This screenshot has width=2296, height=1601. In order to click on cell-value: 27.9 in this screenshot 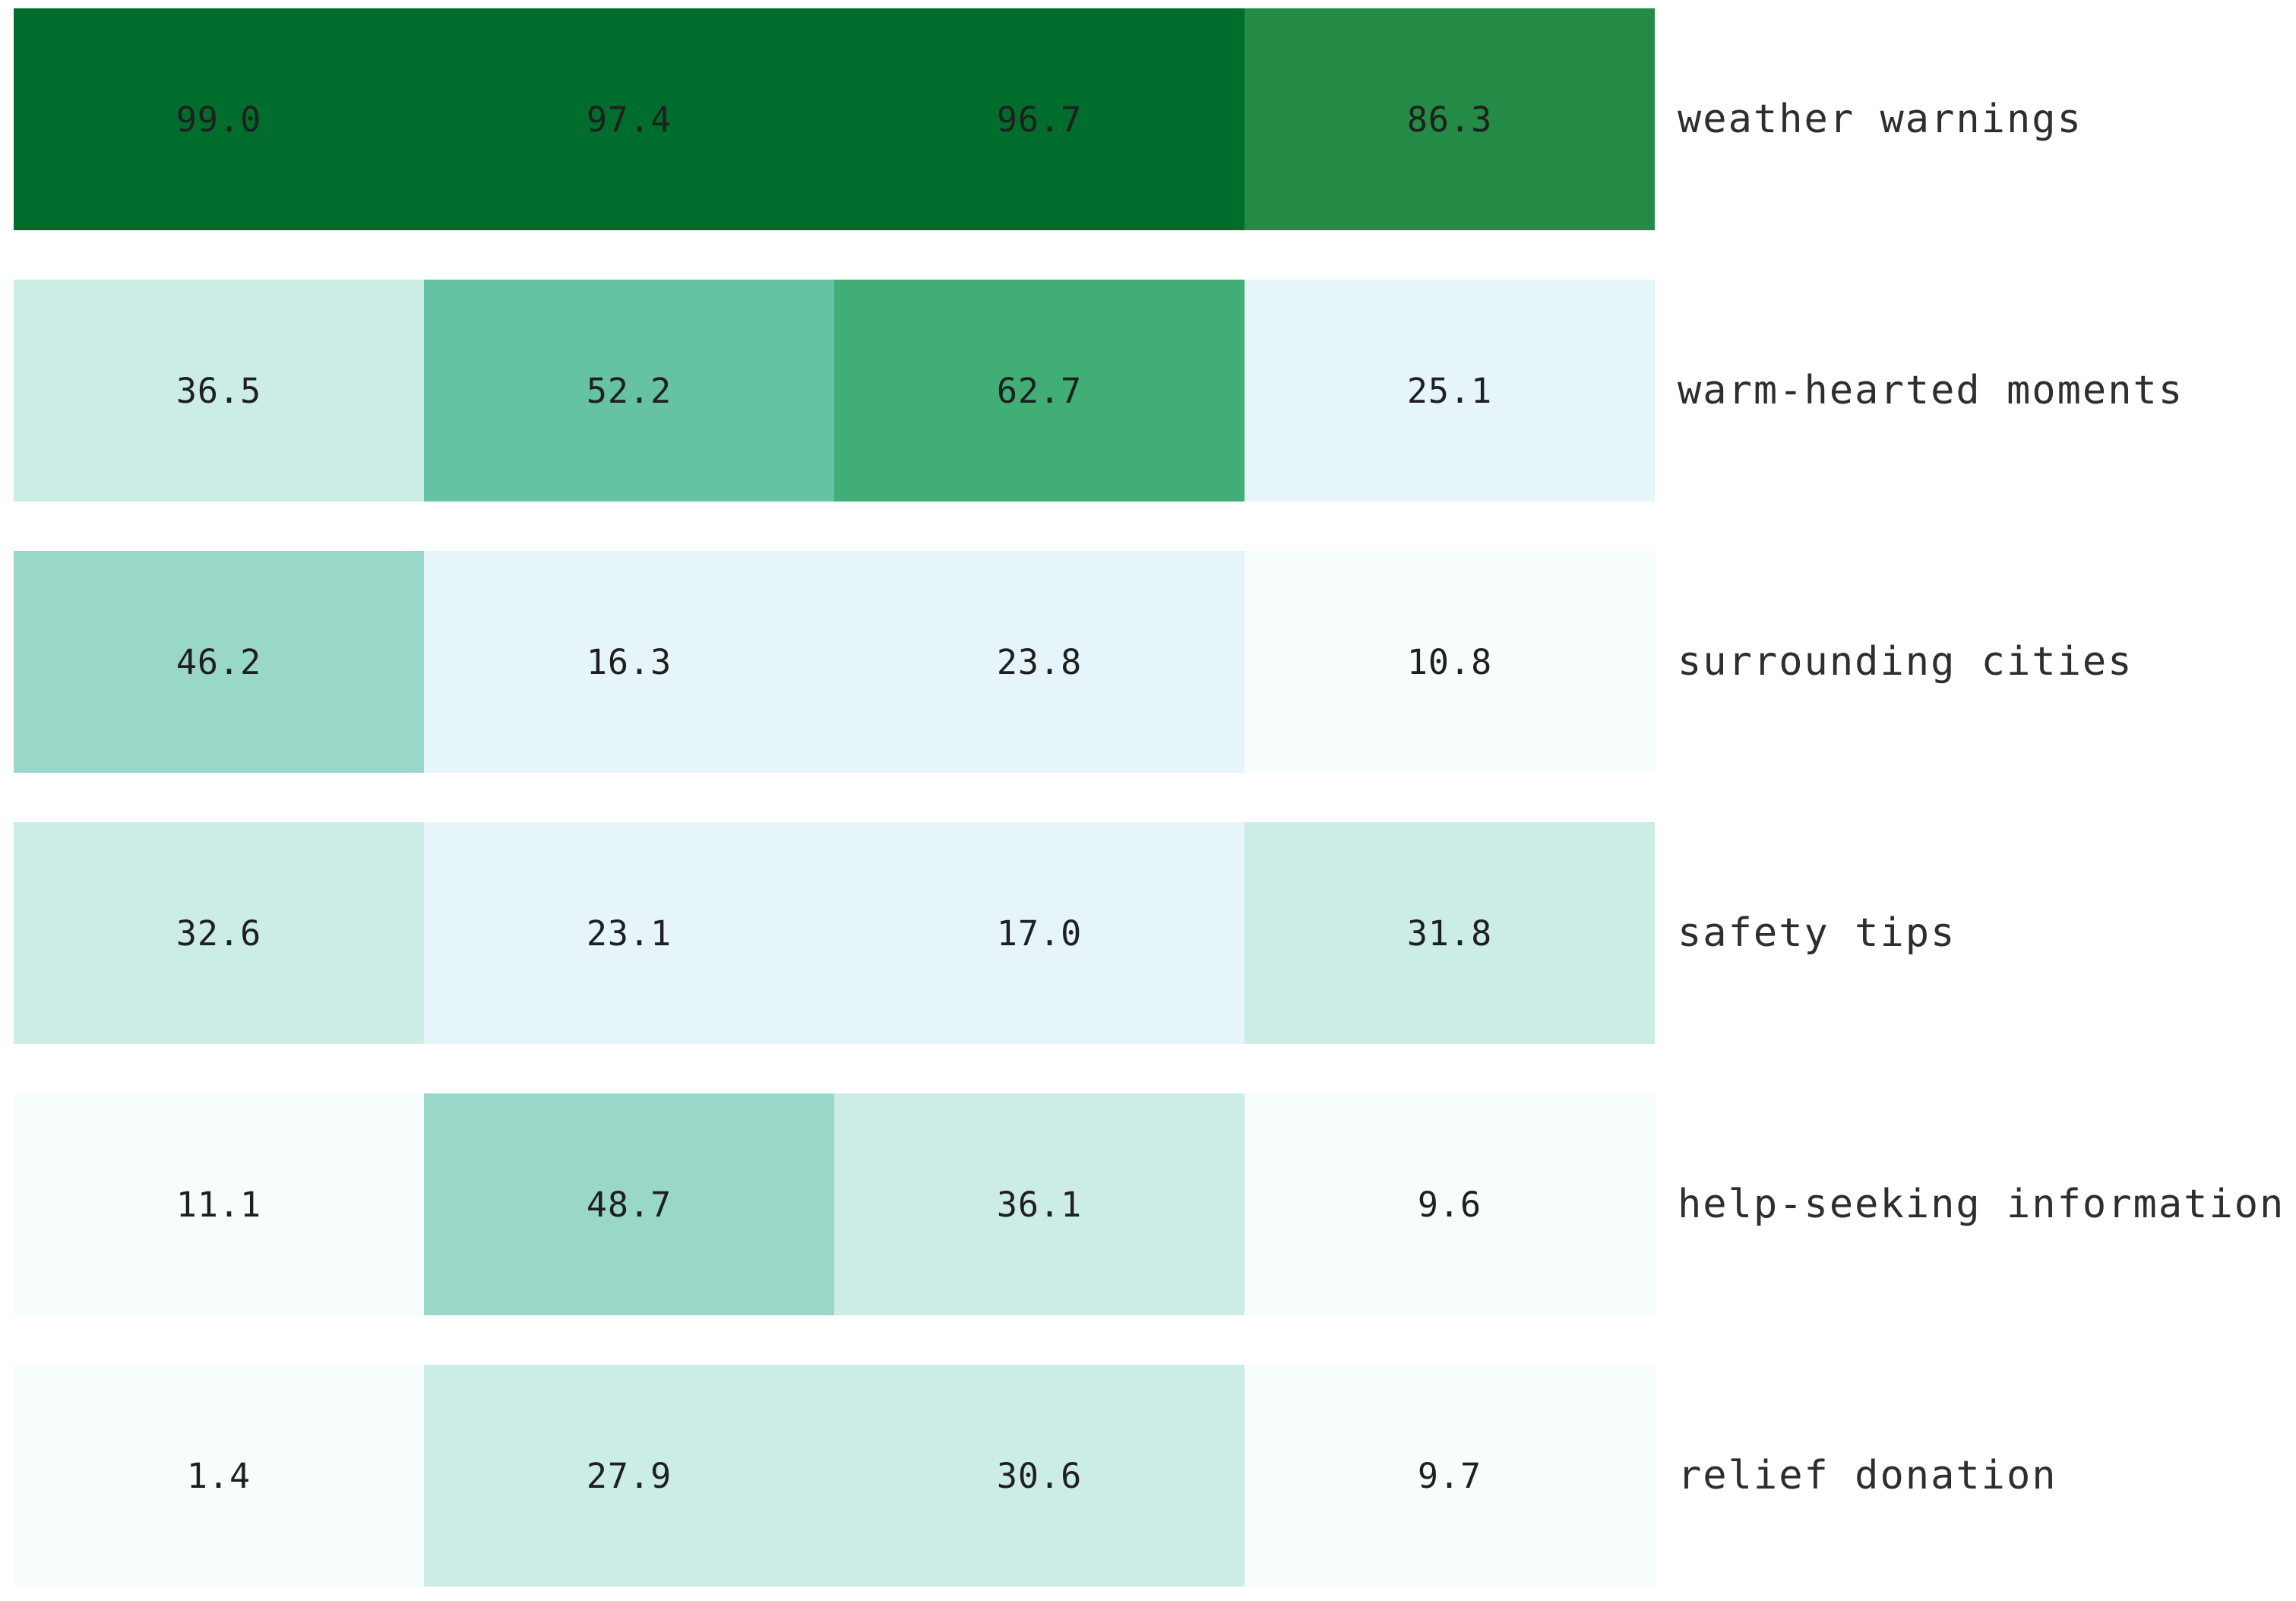, I will do `click(629, 1475)`.